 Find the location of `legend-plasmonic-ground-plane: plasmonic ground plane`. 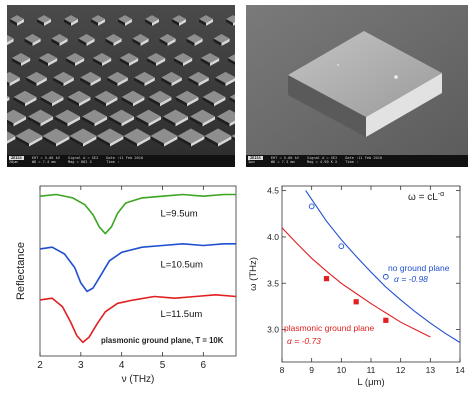

legend-plasmonic-ground-plane: plasmonic ground plane is located at coordinates (329, 328).